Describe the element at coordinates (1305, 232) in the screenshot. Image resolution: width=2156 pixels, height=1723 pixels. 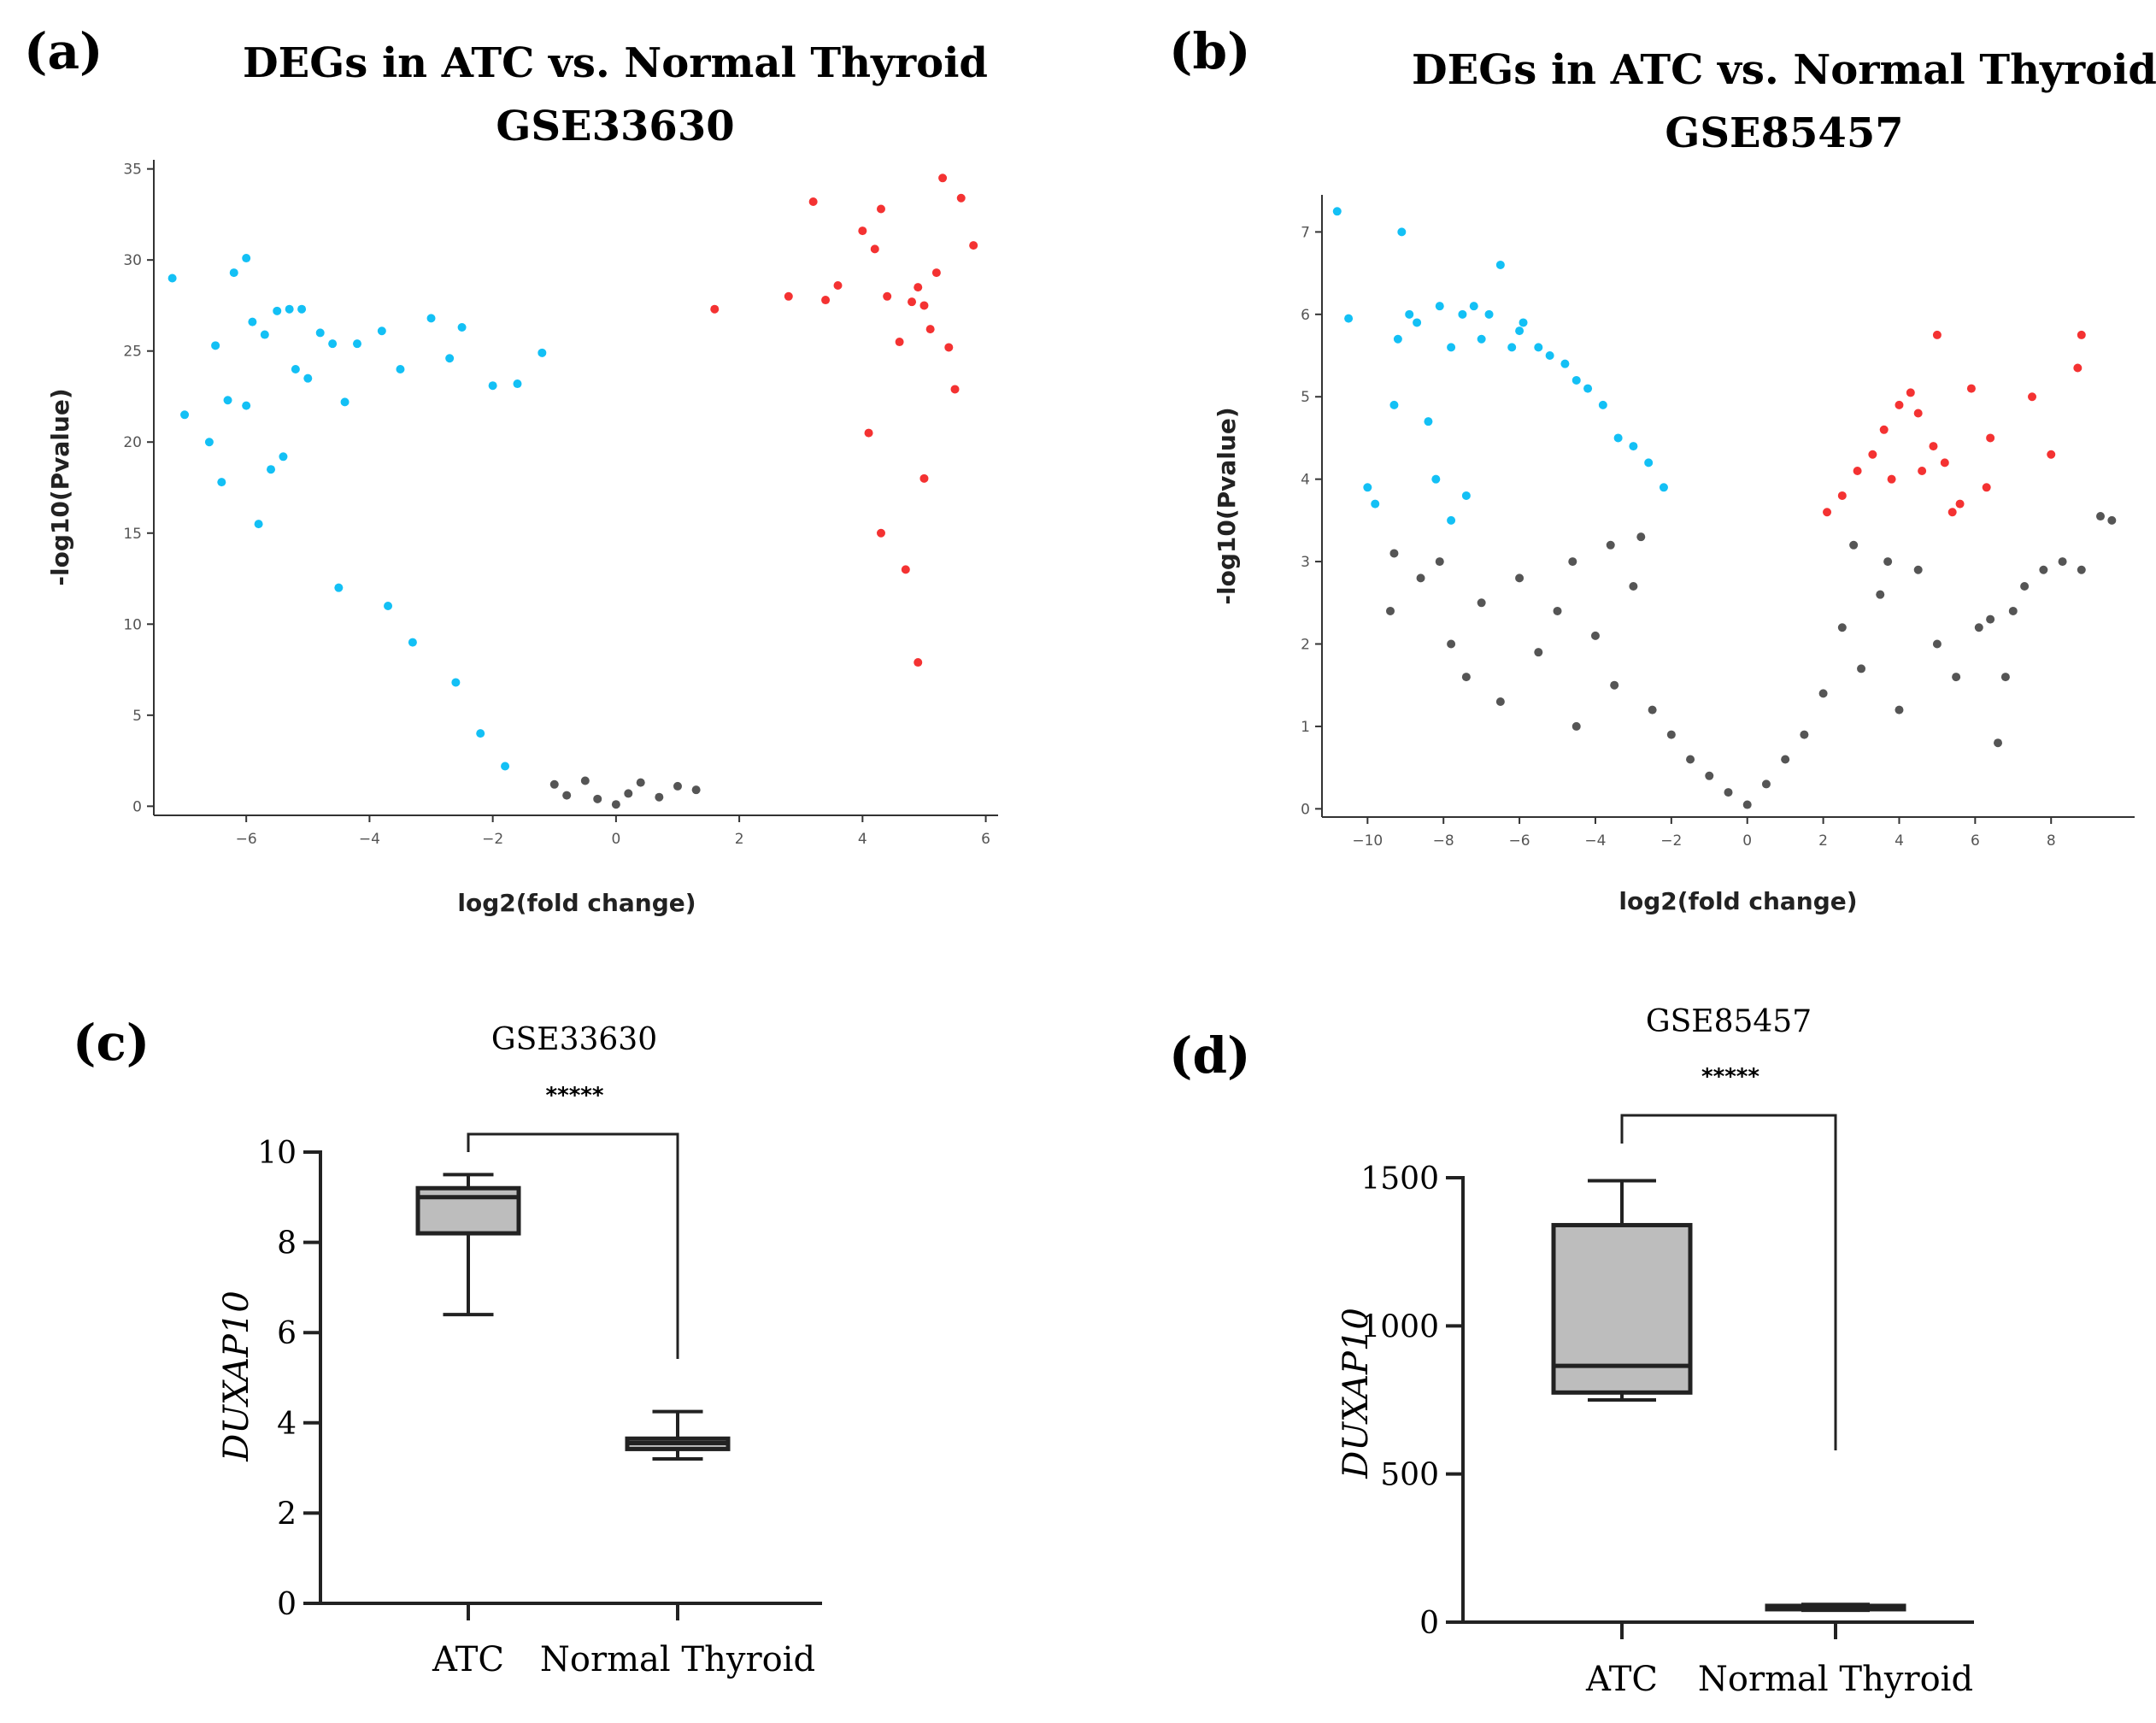
I see `y-tick-label: 7` at that location.